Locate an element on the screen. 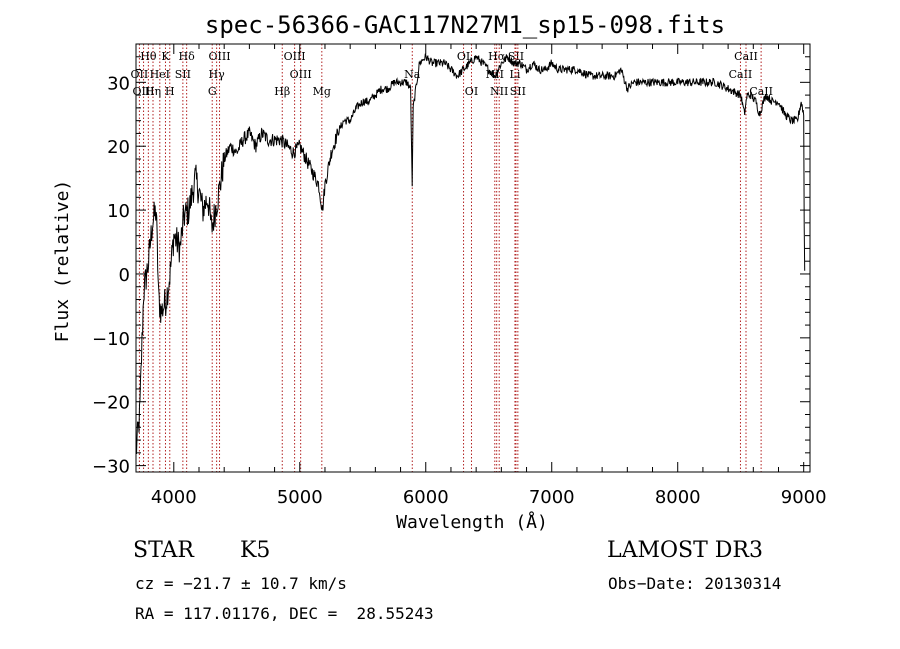 The height and width of the screenshot is (649, 900). line-label-1: OII is located at coordinates (140, 74).